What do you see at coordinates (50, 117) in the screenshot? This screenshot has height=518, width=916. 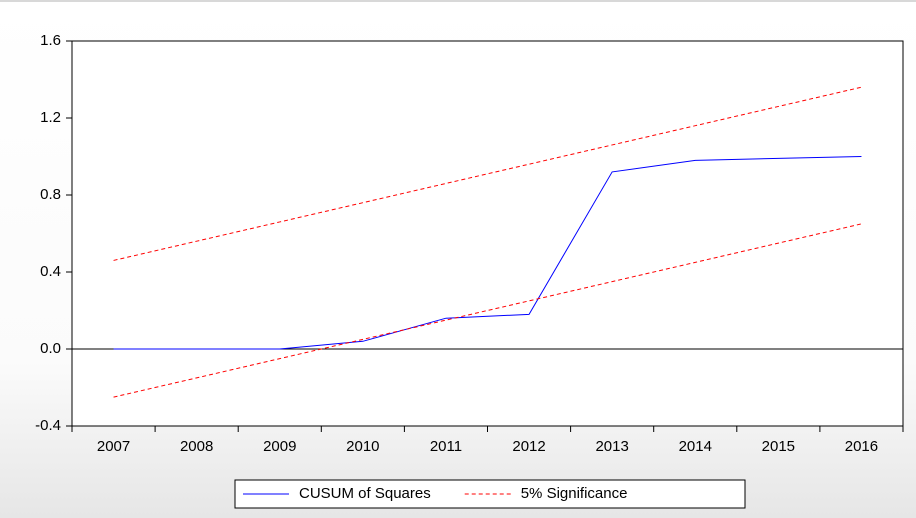 I see `y-tick-label: 1.2` at bounding box center [50, 117].